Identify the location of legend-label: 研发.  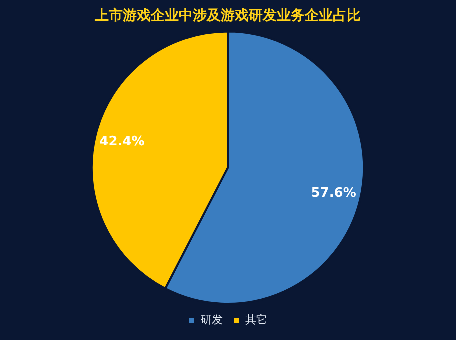
(212, 319).